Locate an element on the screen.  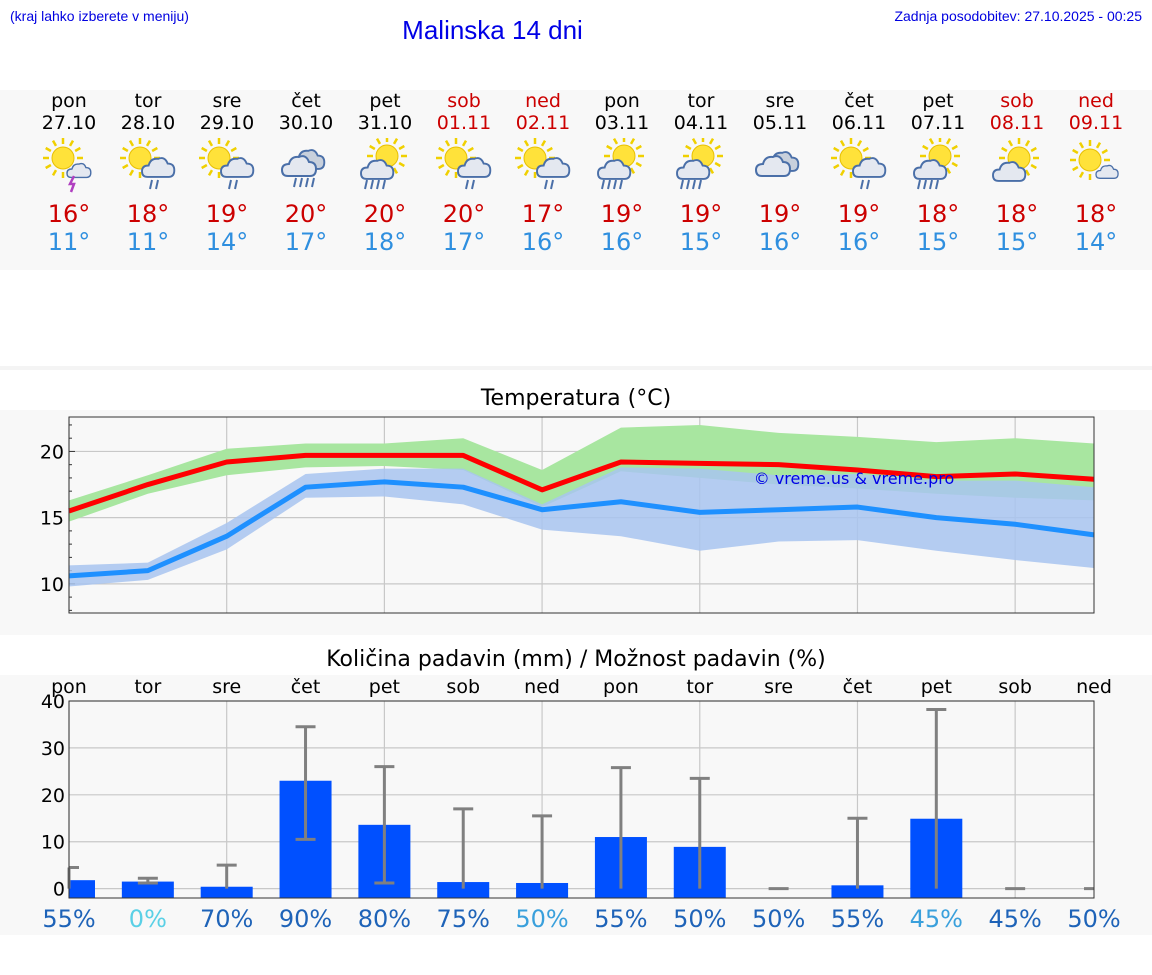
day-column: sob 08.11 18° 15° is located at coordinates (1017, 173).